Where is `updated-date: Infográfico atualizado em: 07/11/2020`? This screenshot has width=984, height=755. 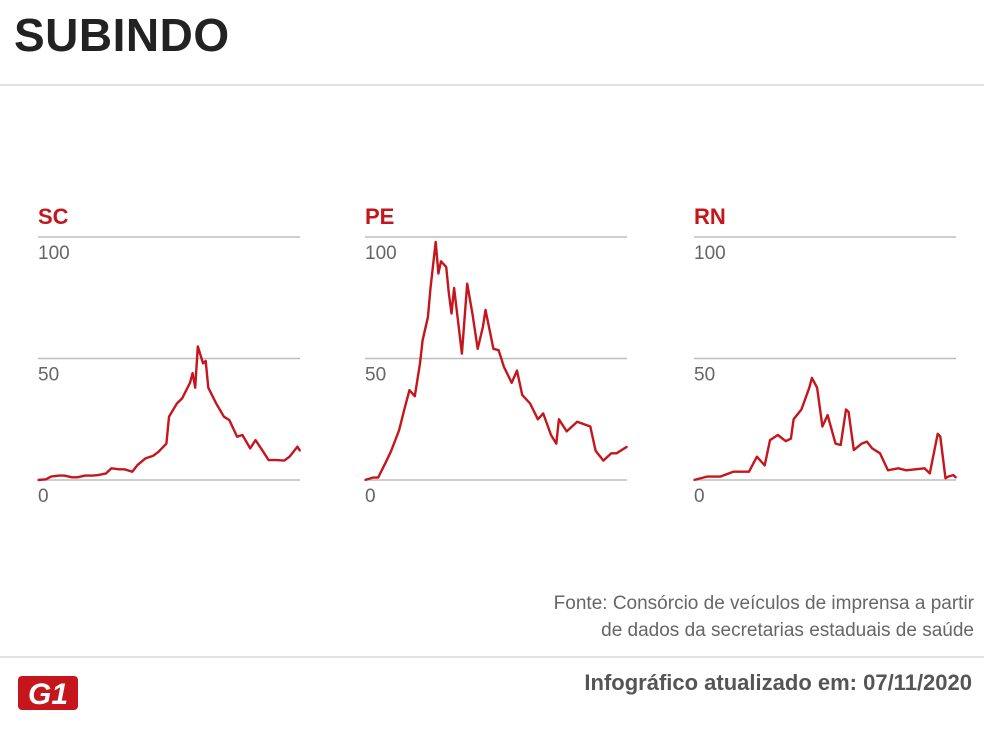 updated-date: Infográfico atualizado em: 07/11/2020 is located at coordinates (778, 682).